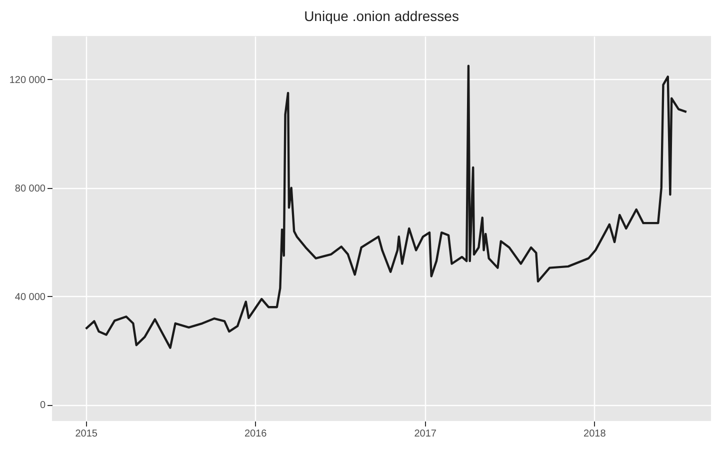 This screenshot has width=719, height=468. What do you see at coordinates (30, 297) in the screenshot?
I see `y-tick-label: 40 000` at bounding box center [30, 297].